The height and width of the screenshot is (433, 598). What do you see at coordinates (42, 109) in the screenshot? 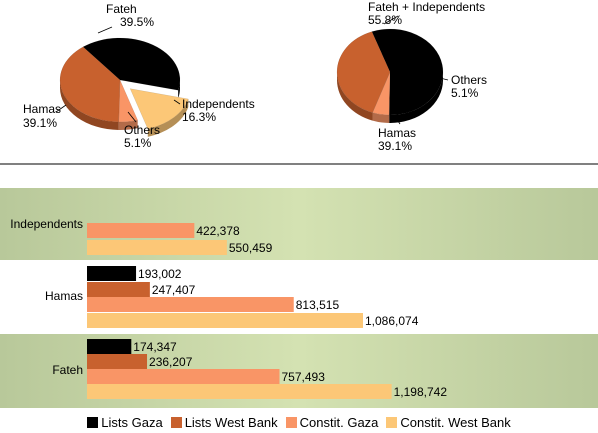
I see `pie1-label-hamas: Hamas` at bounding box center [42, 109].